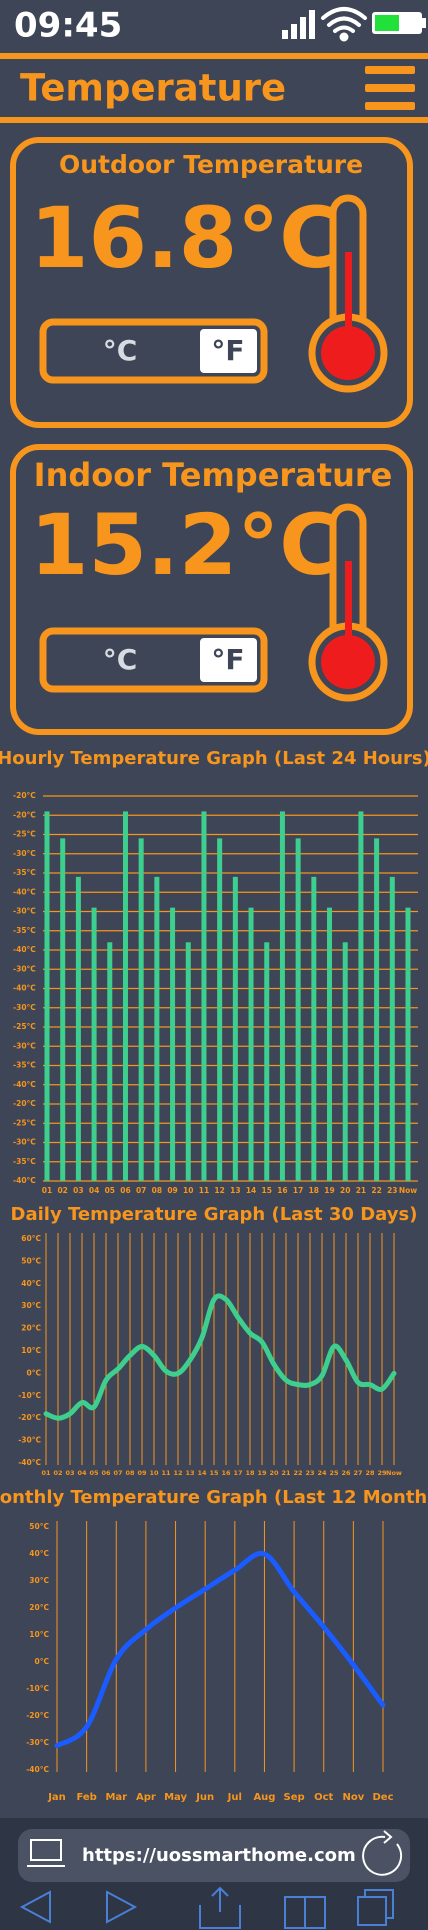 This screenshot has width=428, height=1930. Describe the element at coordinates (322, 1473) in the screenshot. I see `x-tick-label: 24` at that location.